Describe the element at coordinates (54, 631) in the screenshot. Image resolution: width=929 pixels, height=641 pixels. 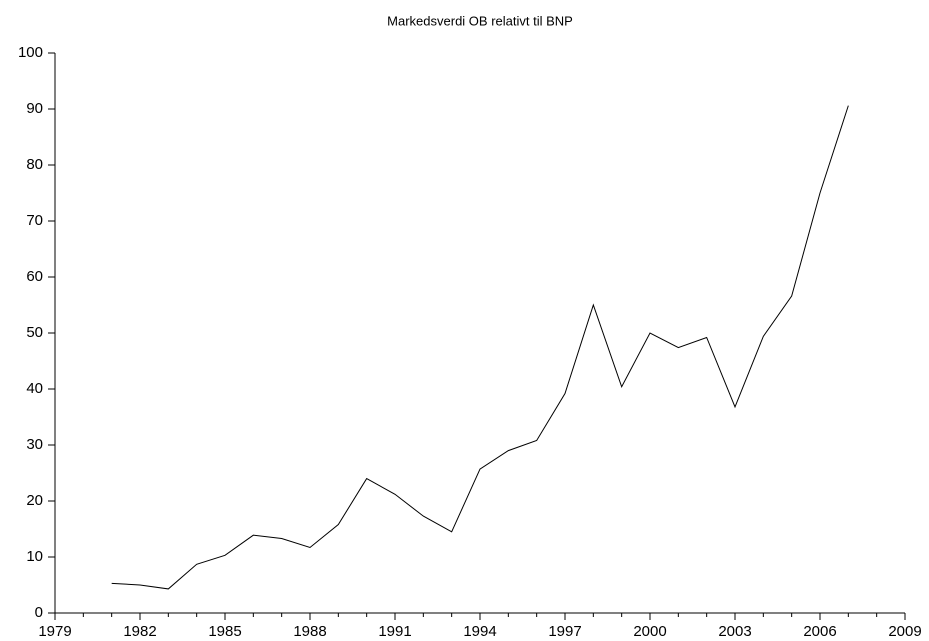
I see `x-tick-label: 1979` at that location.